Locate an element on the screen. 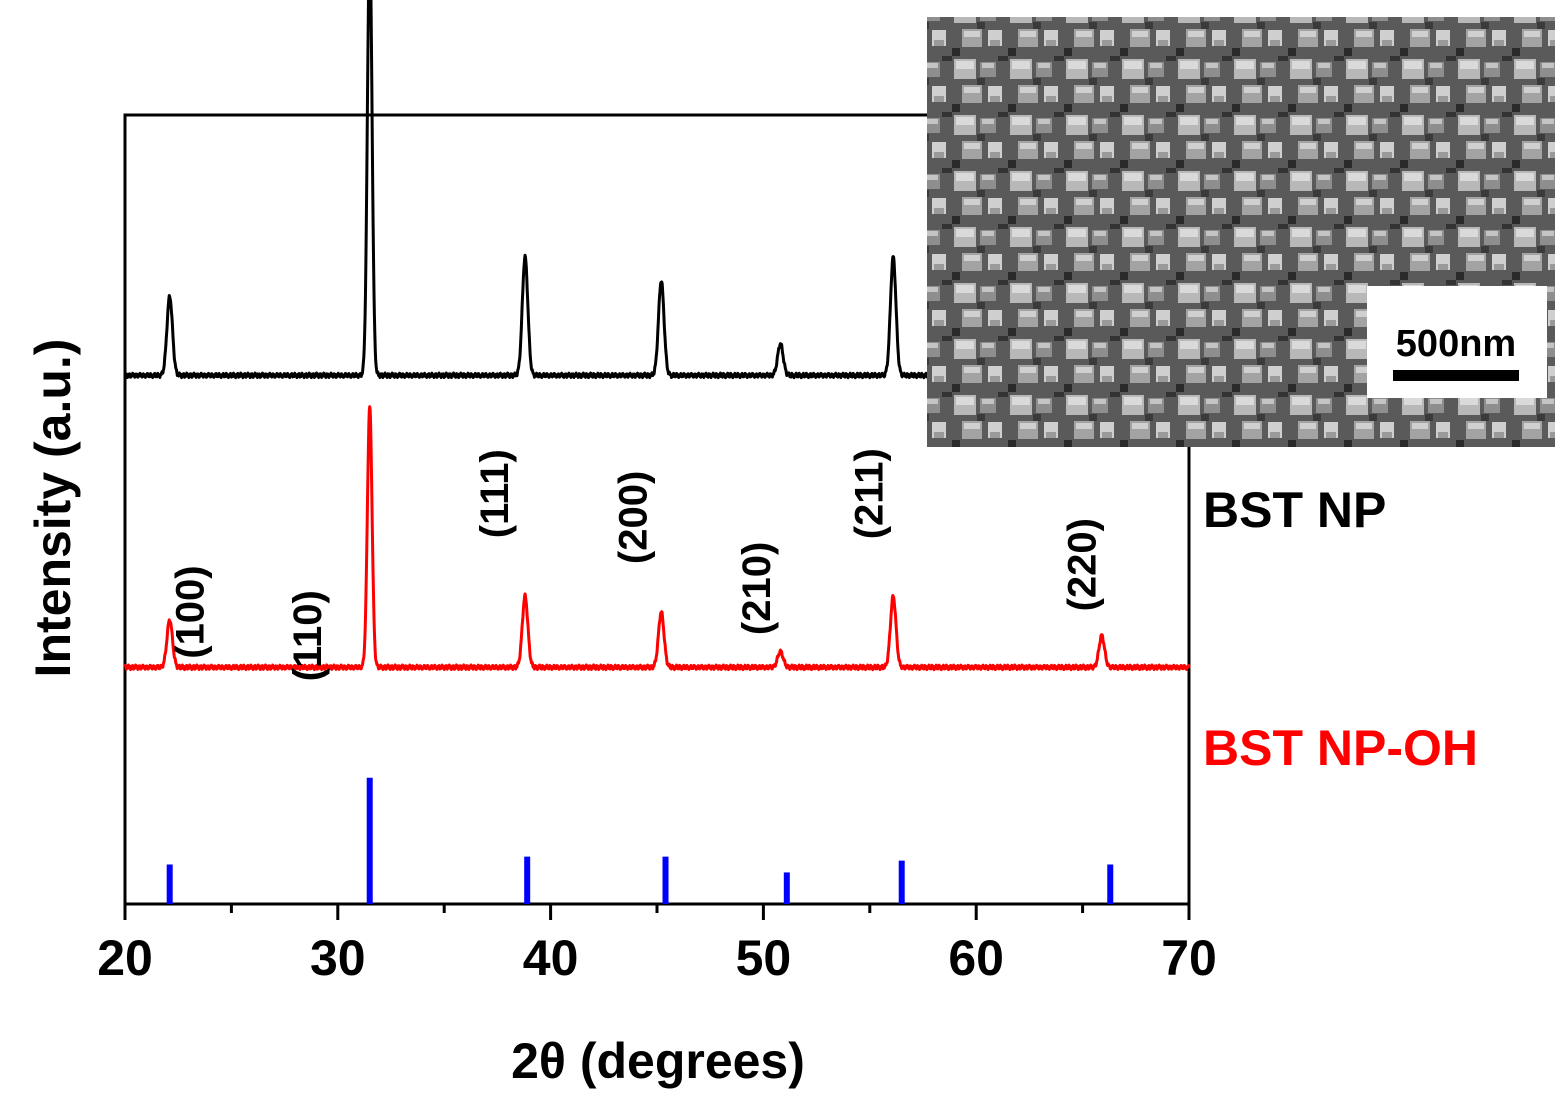 This screenshot has width=1568, height=1109. miller-index-label: (100) is located at coordinates (191, 611).